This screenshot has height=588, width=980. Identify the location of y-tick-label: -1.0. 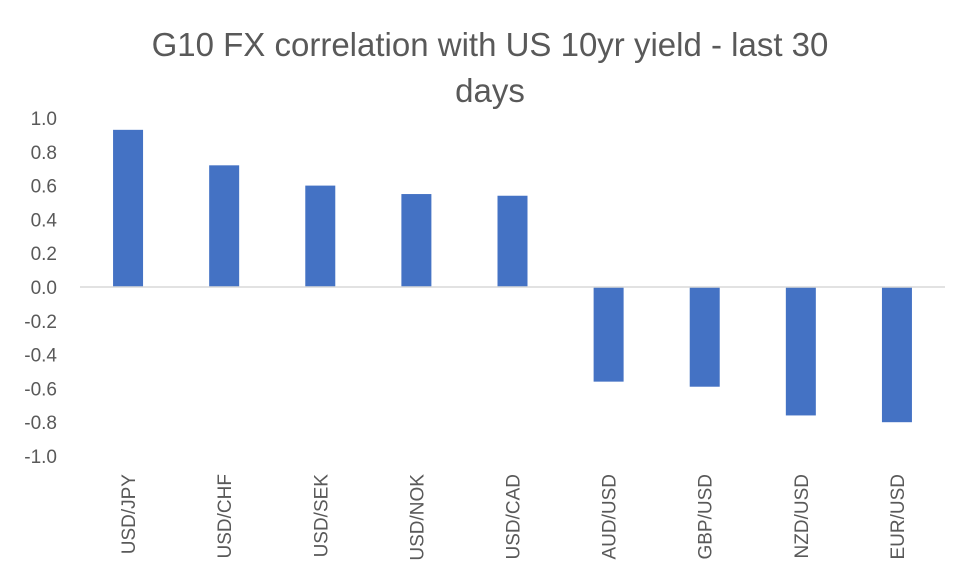
(40, 457).